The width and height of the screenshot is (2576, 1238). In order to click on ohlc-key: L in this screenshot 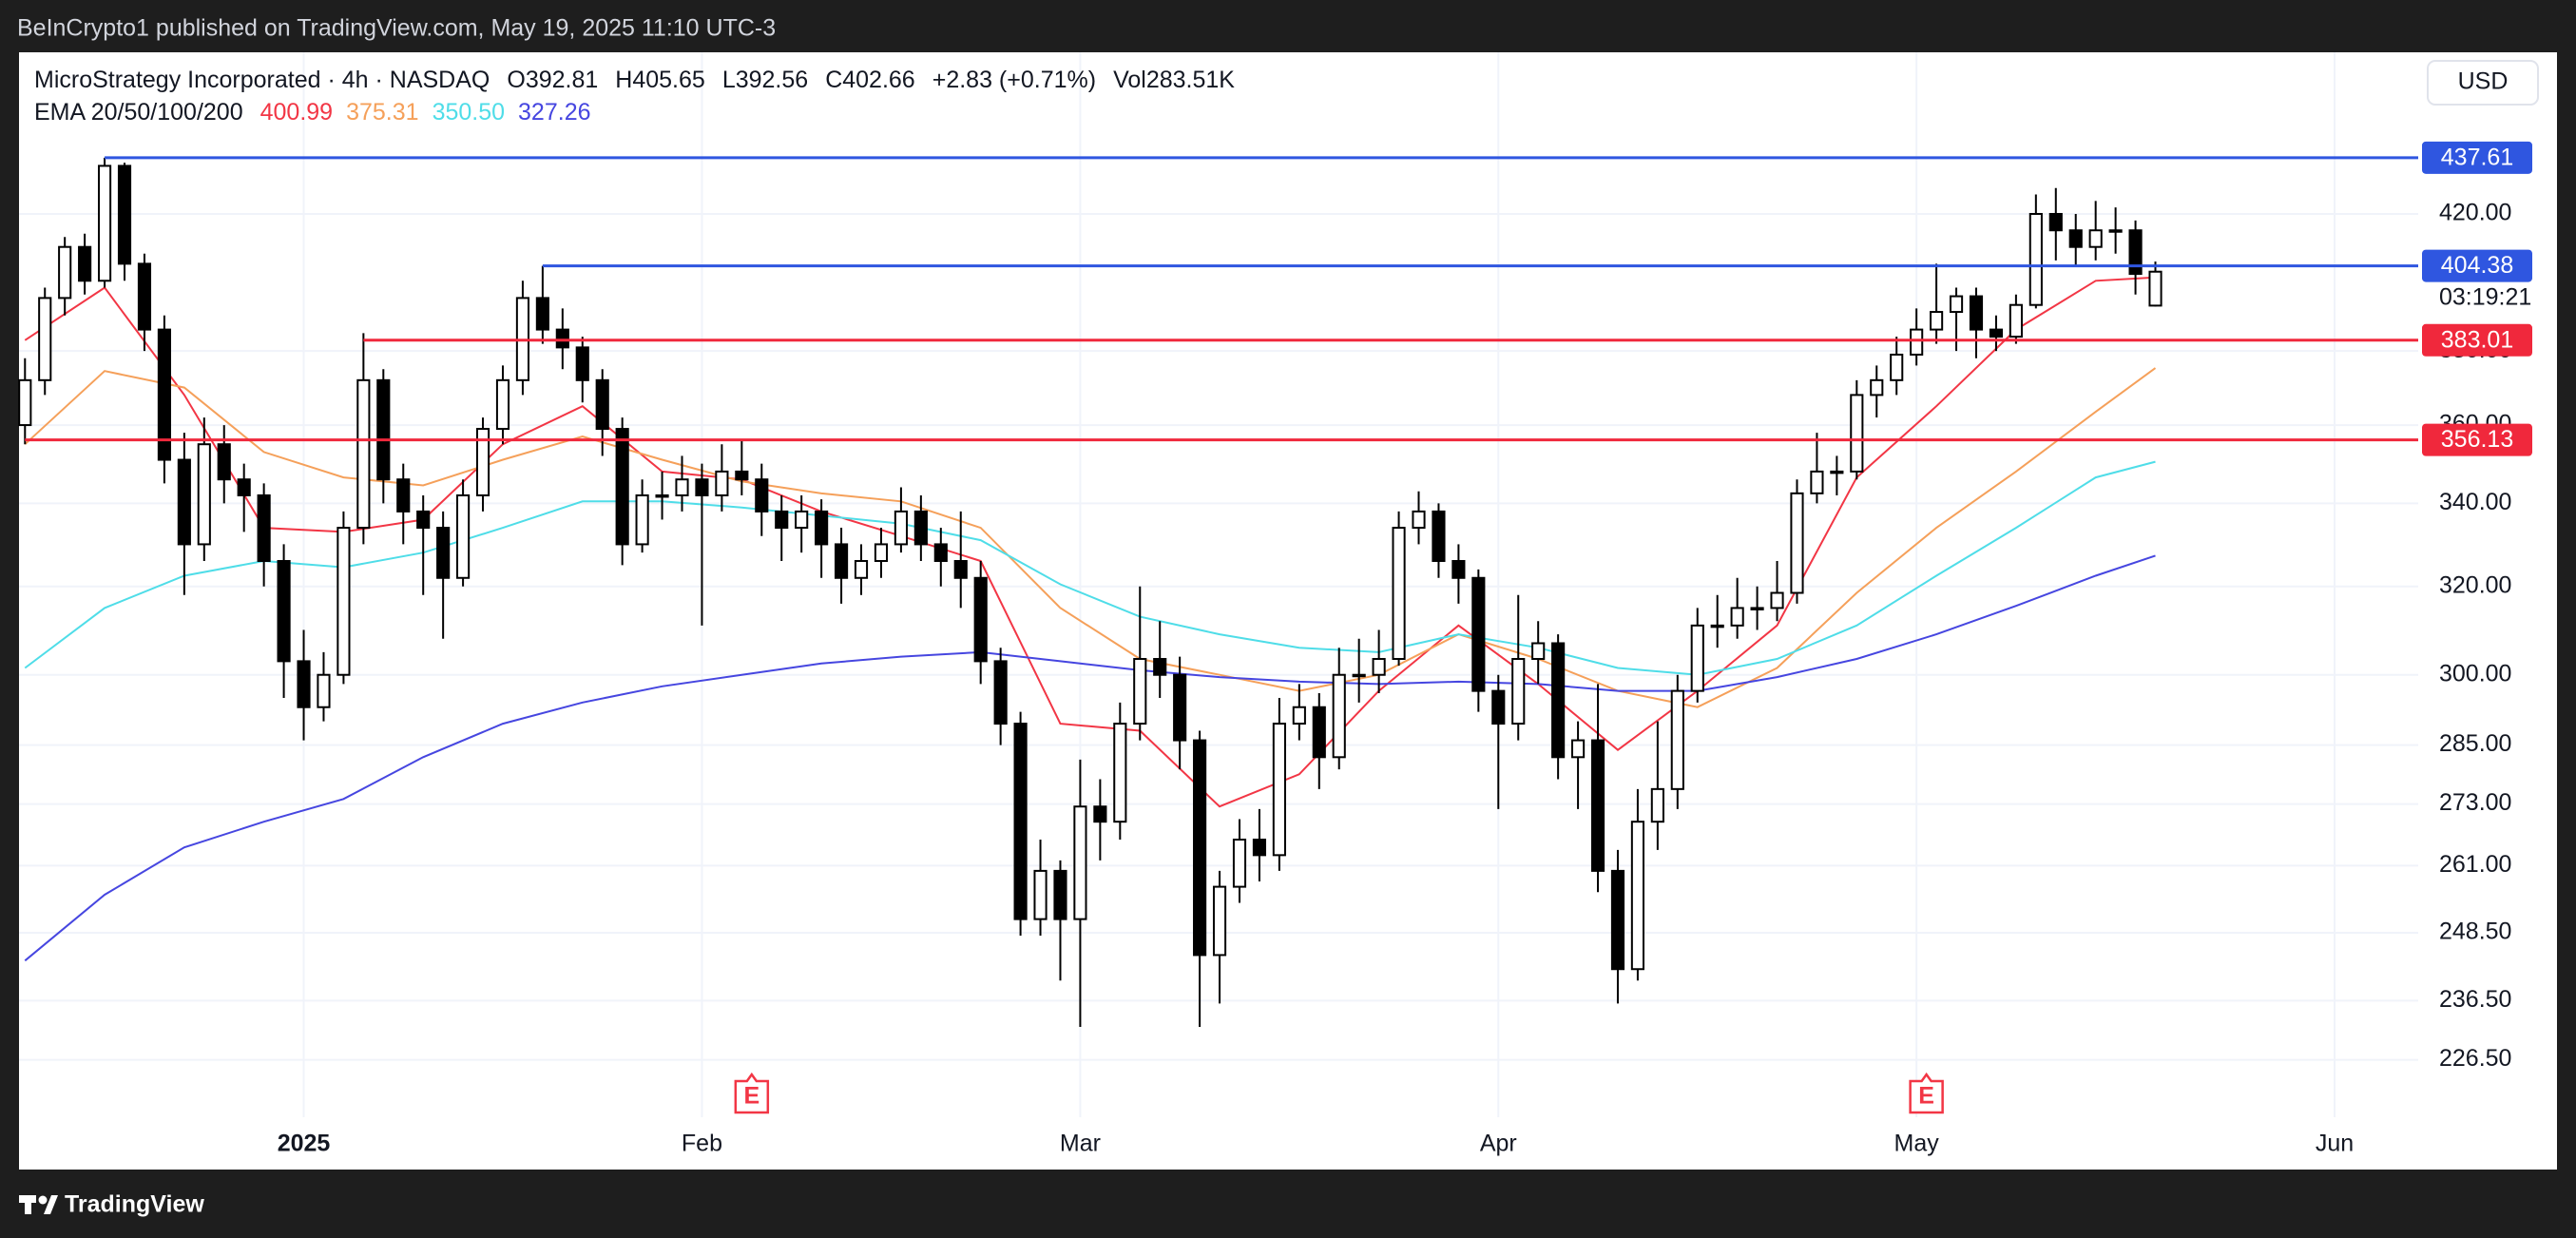, I will do `click(729, 80)`.